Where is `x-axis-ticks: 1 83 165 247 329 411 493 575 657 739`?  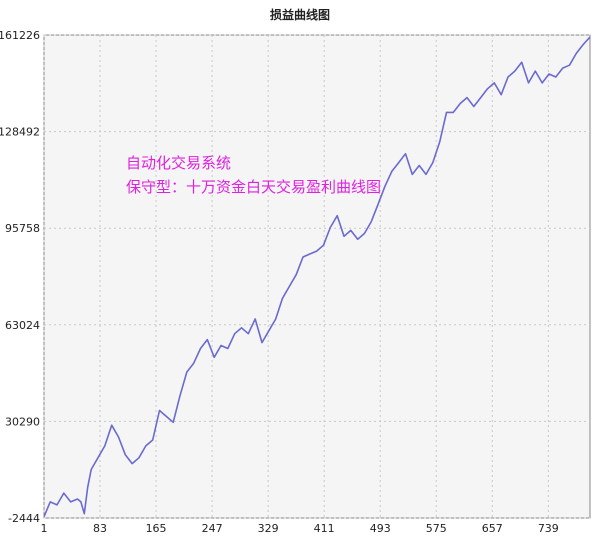
x-axis-ticks: 1 83 165 247 329 411 493 575 657 739 is located at coordinates (300, 528).